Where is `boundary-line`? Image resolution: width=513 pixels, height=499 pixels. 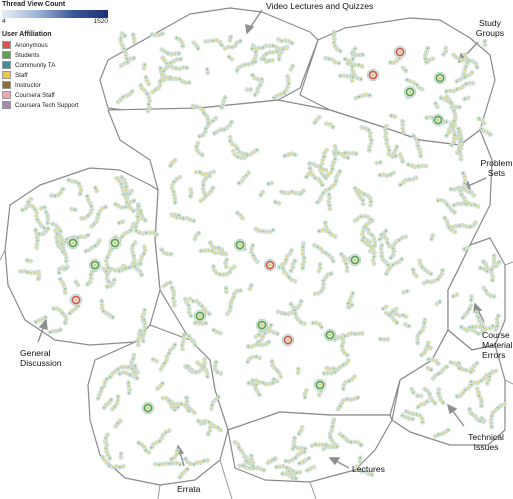
boundary-line is located at coordinates (508, 382).